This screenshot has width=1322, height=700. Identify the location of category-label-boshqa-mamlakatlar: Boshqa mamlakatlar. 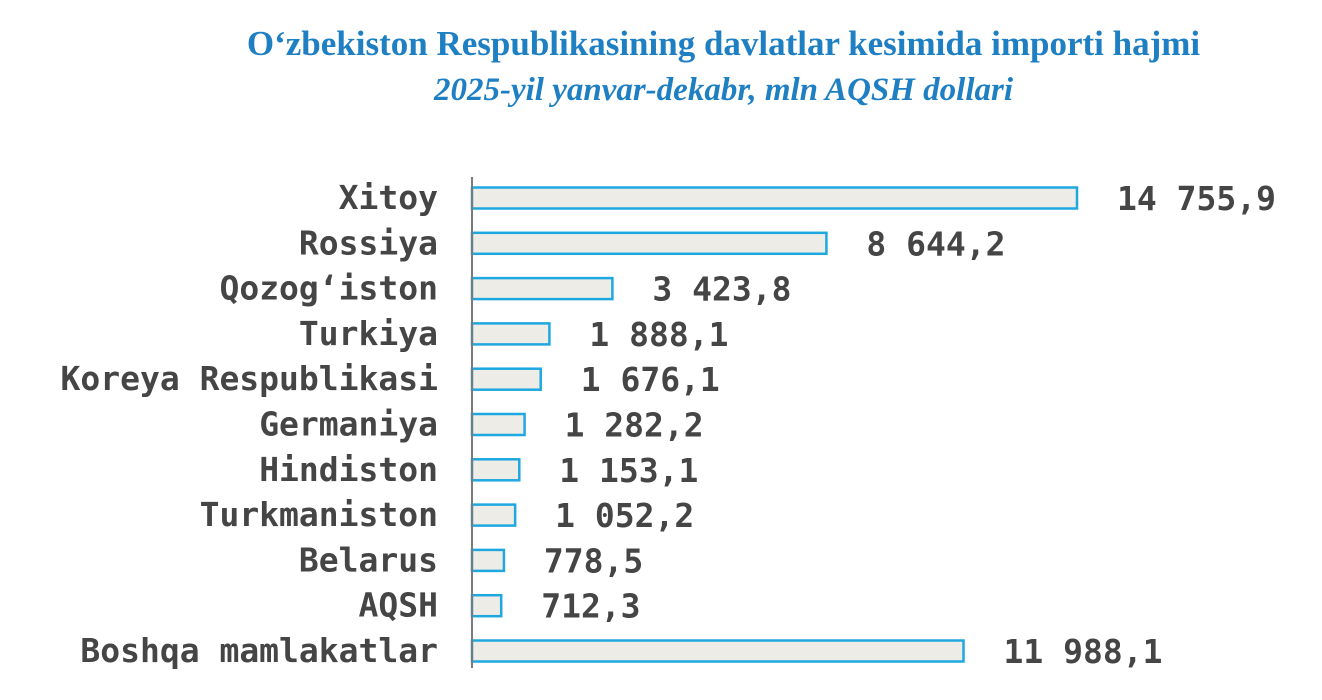
(259, 650).